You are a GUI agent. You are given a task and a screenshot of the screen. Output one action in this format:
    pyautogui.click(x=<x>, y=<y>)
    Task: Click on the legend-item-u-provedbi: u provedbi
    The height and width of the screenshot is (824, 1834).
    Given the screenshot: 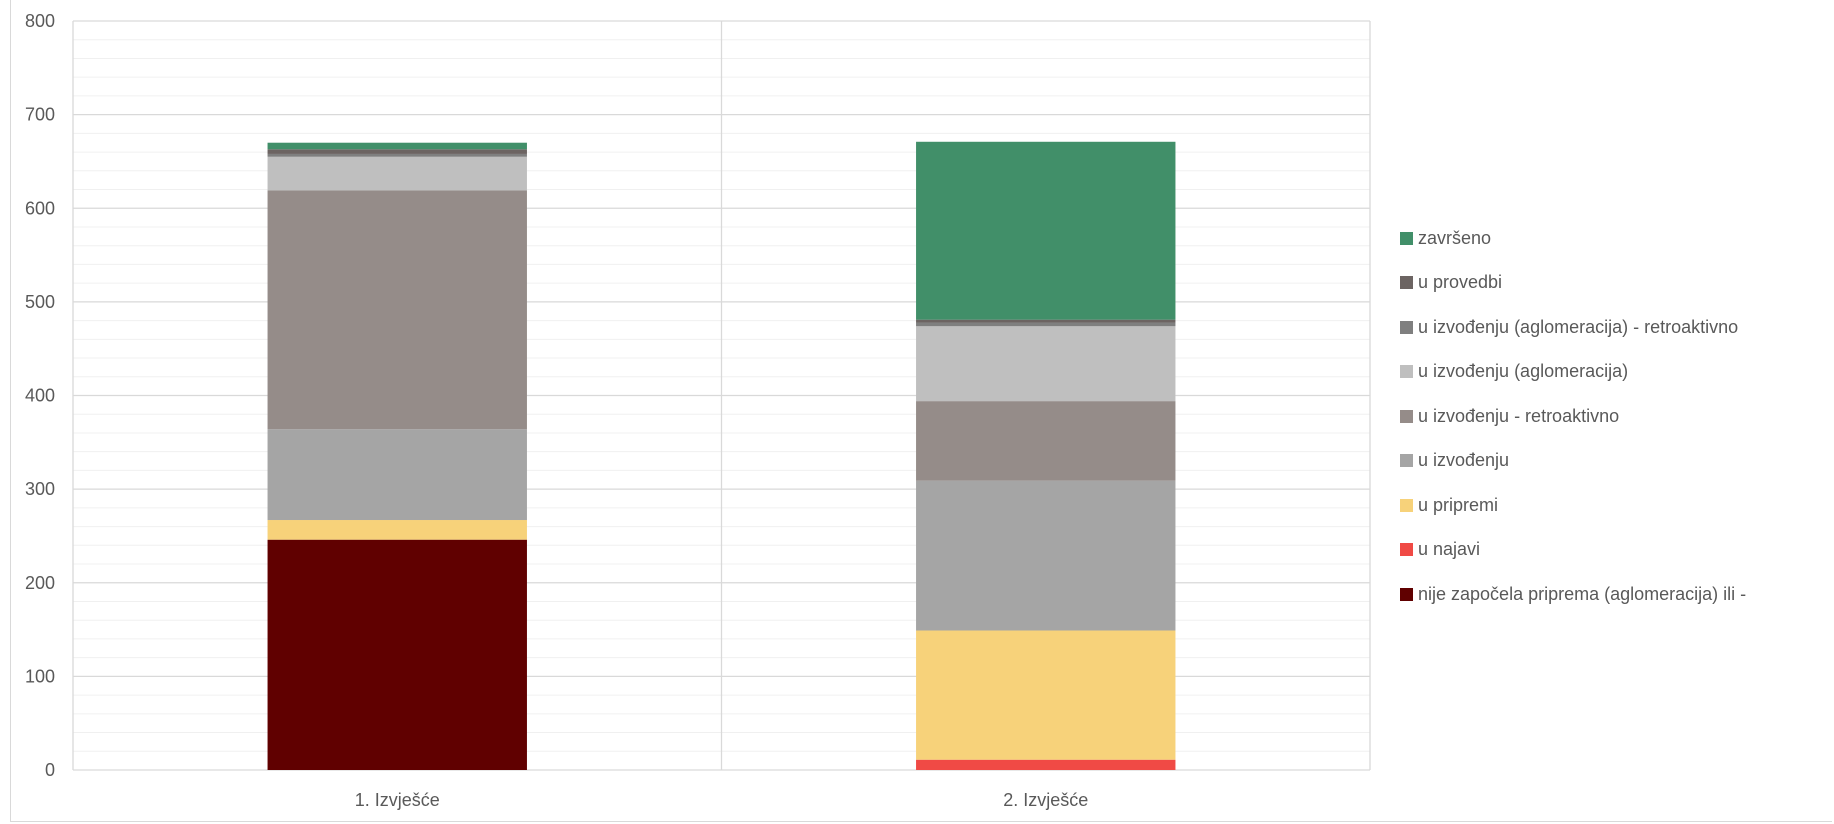 What is the action you would take?
    pyautogui.click(x=1573, y=283)
    